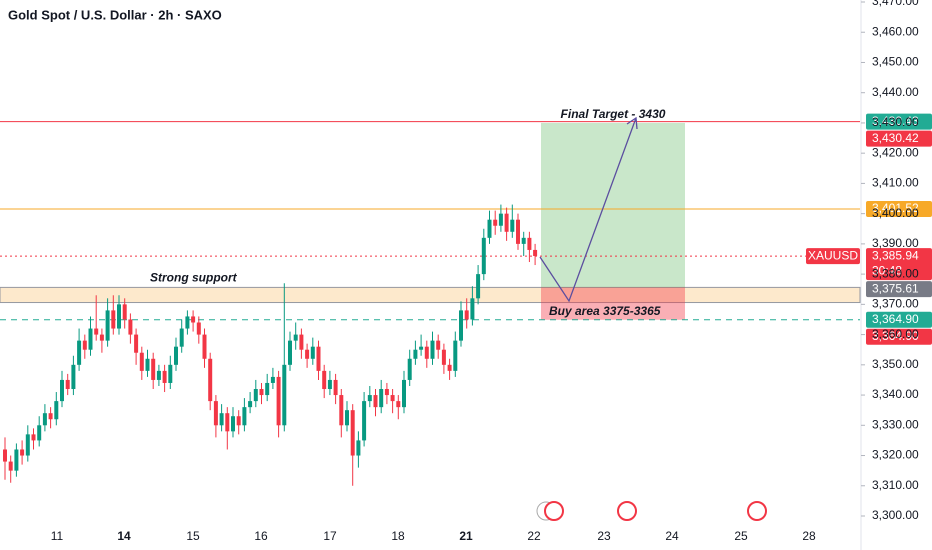 This screenshot has height=550, width=932. What do you see at coordinates (741, 536) in the screenshot?
I see `x-tick-label: 25` at bounding box center [741, 536].